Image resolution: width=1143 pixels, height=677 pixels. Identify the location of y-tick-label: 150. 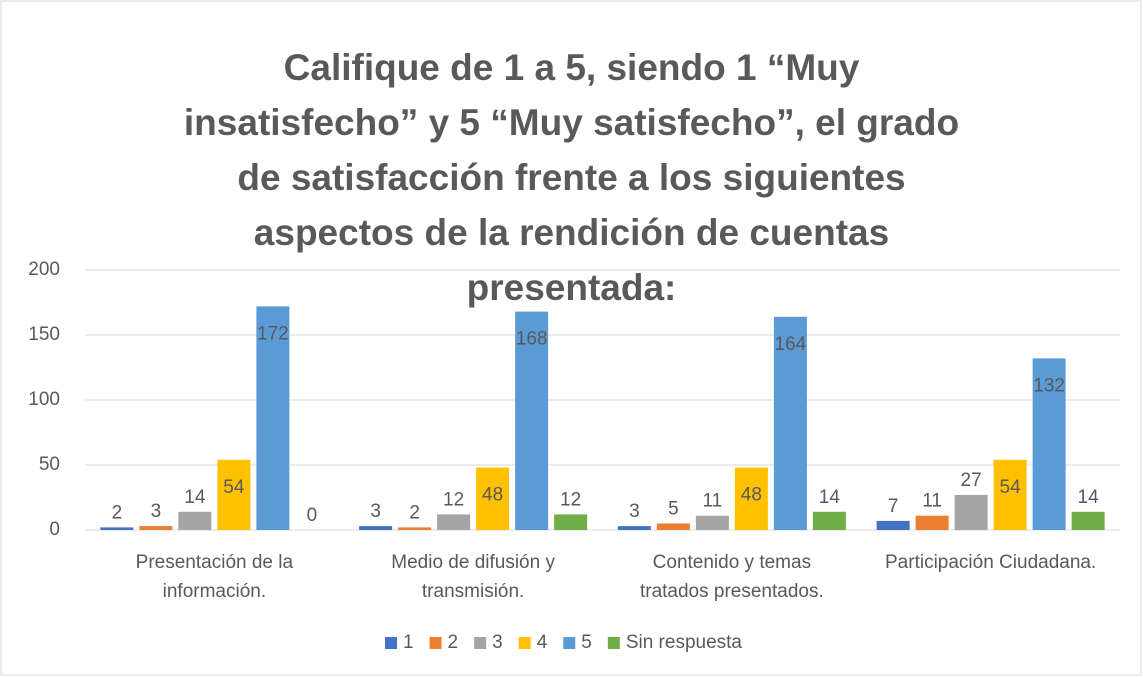
(44, 334).